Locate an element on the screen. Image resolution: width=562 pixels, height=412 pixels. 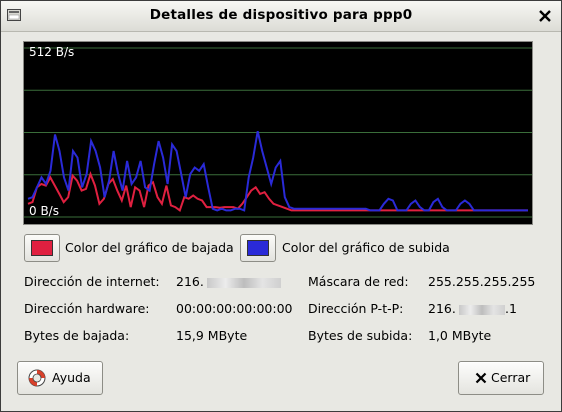
title-bar: Detalles de dispositivo para ppp0 is located at coordinates (281, 16).